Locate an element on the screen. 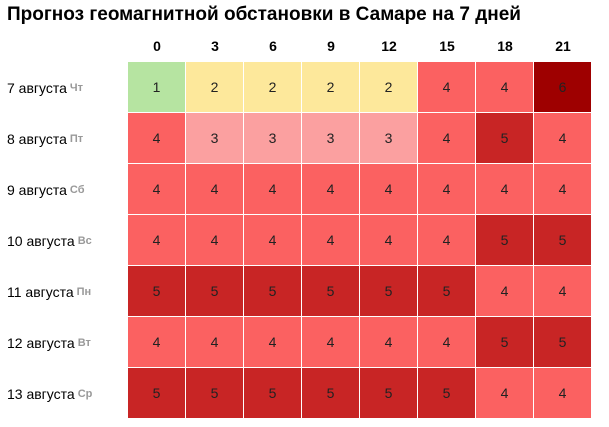 The height and width of the screenshot is (427, 609). date-label: 10 августа is located at coordinates (41, 240).